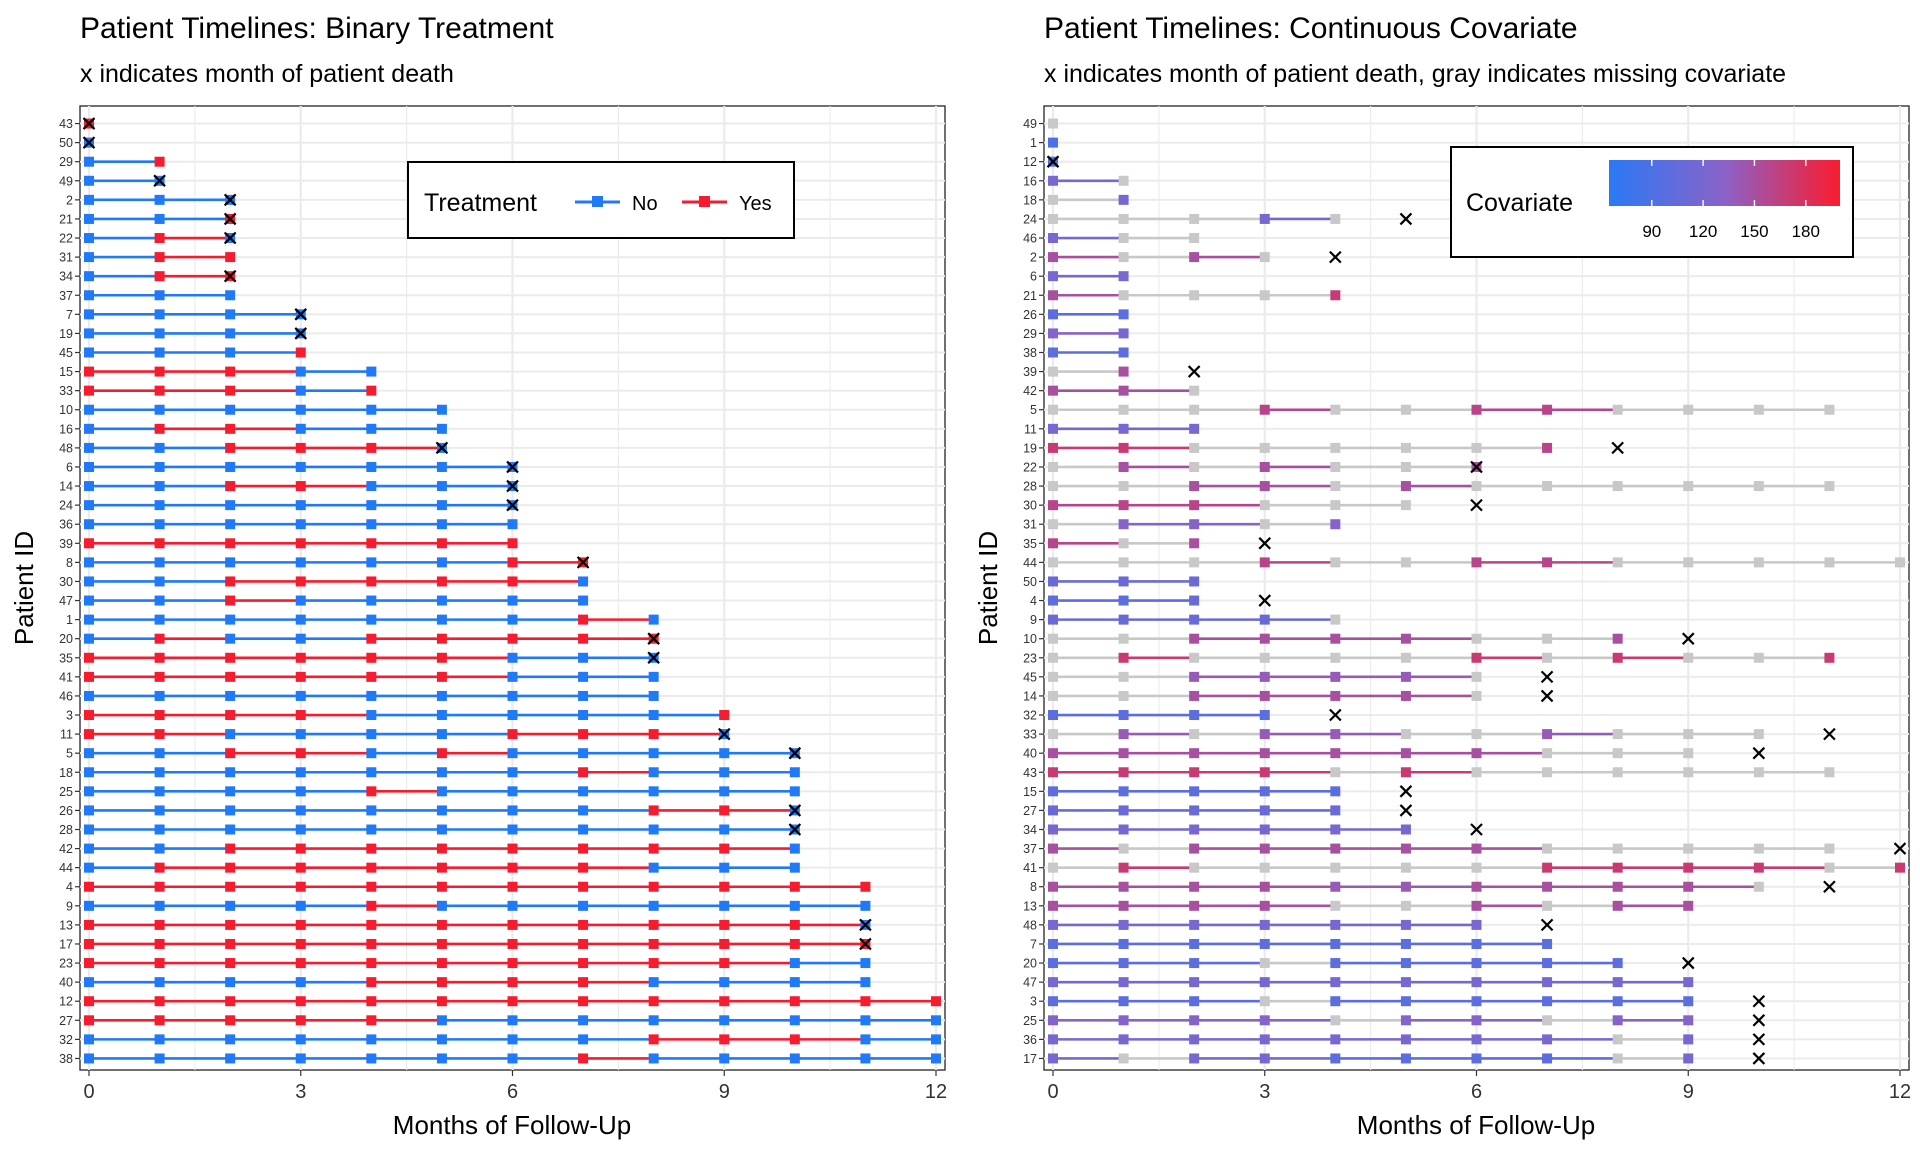  I want to click on x-tick-label: 6, so click(512, 1092).